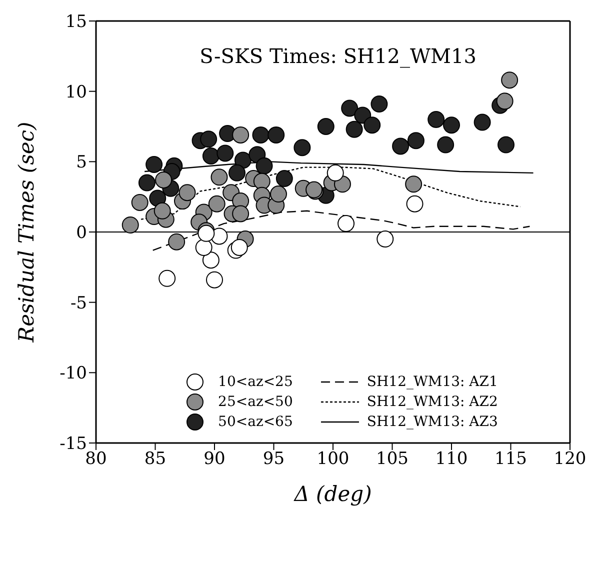 Image resolution: width=601 pixels, height=578 pixels. What do you see at coordinates (155, 459) in the screenshot?
I see `x-tick-label: 85` at bounding box center [155, 459].